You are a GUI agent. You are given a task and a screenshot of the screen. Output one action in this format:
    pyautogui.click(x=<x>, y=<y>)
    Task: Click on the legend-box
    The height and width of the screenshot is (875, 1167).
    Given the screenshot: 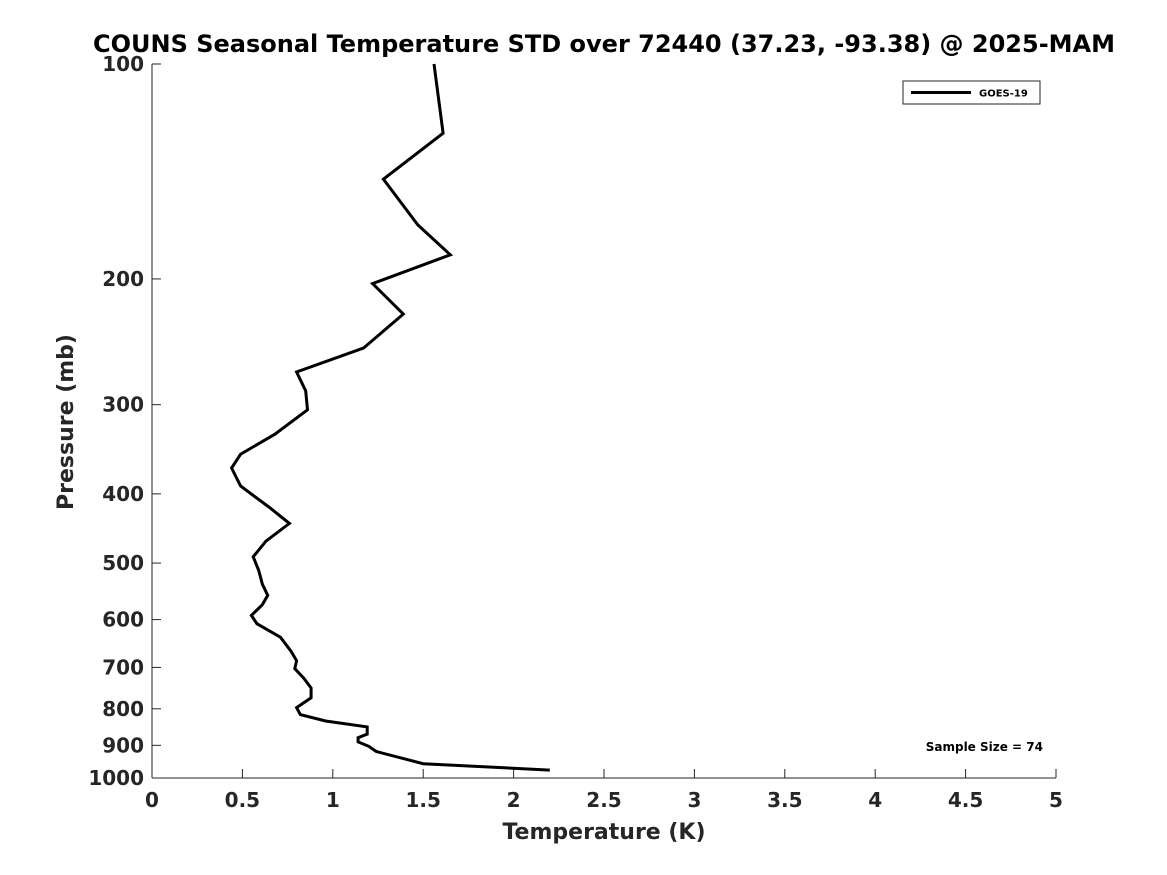 What is the action you would take?
    pyautogui.click(x=971, y=92)
    